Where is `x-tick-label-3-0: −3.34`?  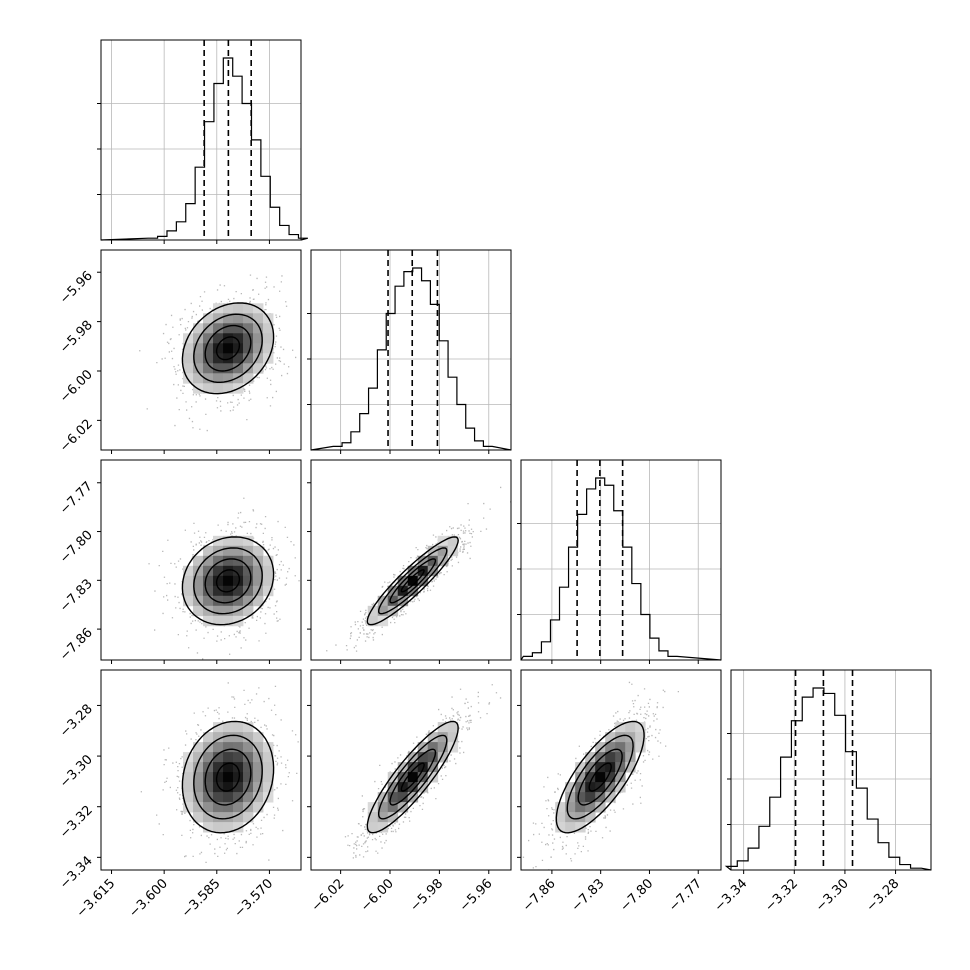 x-tick-label-3-0: −3.34 is located at coordinates (731, 895).